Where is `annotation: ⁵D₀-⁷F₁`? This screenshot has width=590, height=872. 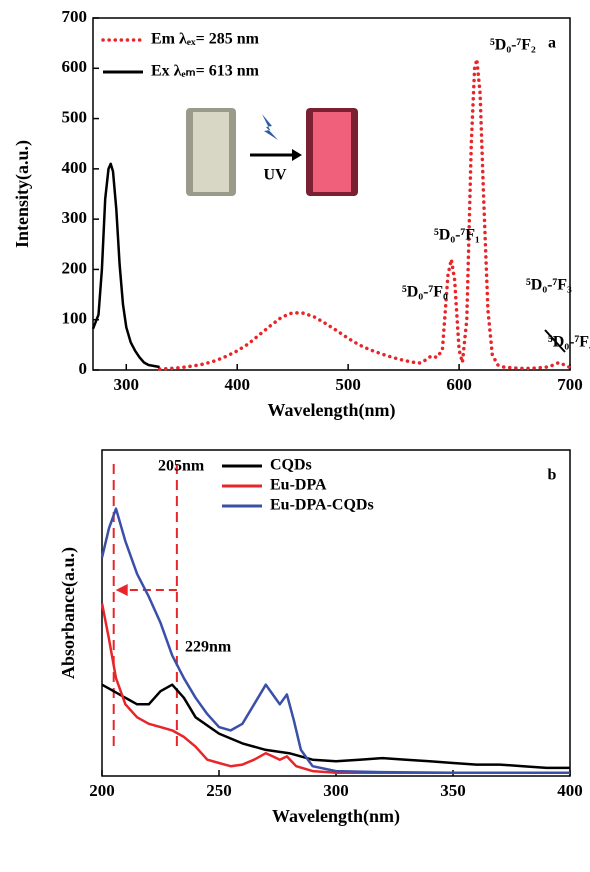
annotation: ⁵D₀-⁷F₁ is located at coordinates (457, 235).